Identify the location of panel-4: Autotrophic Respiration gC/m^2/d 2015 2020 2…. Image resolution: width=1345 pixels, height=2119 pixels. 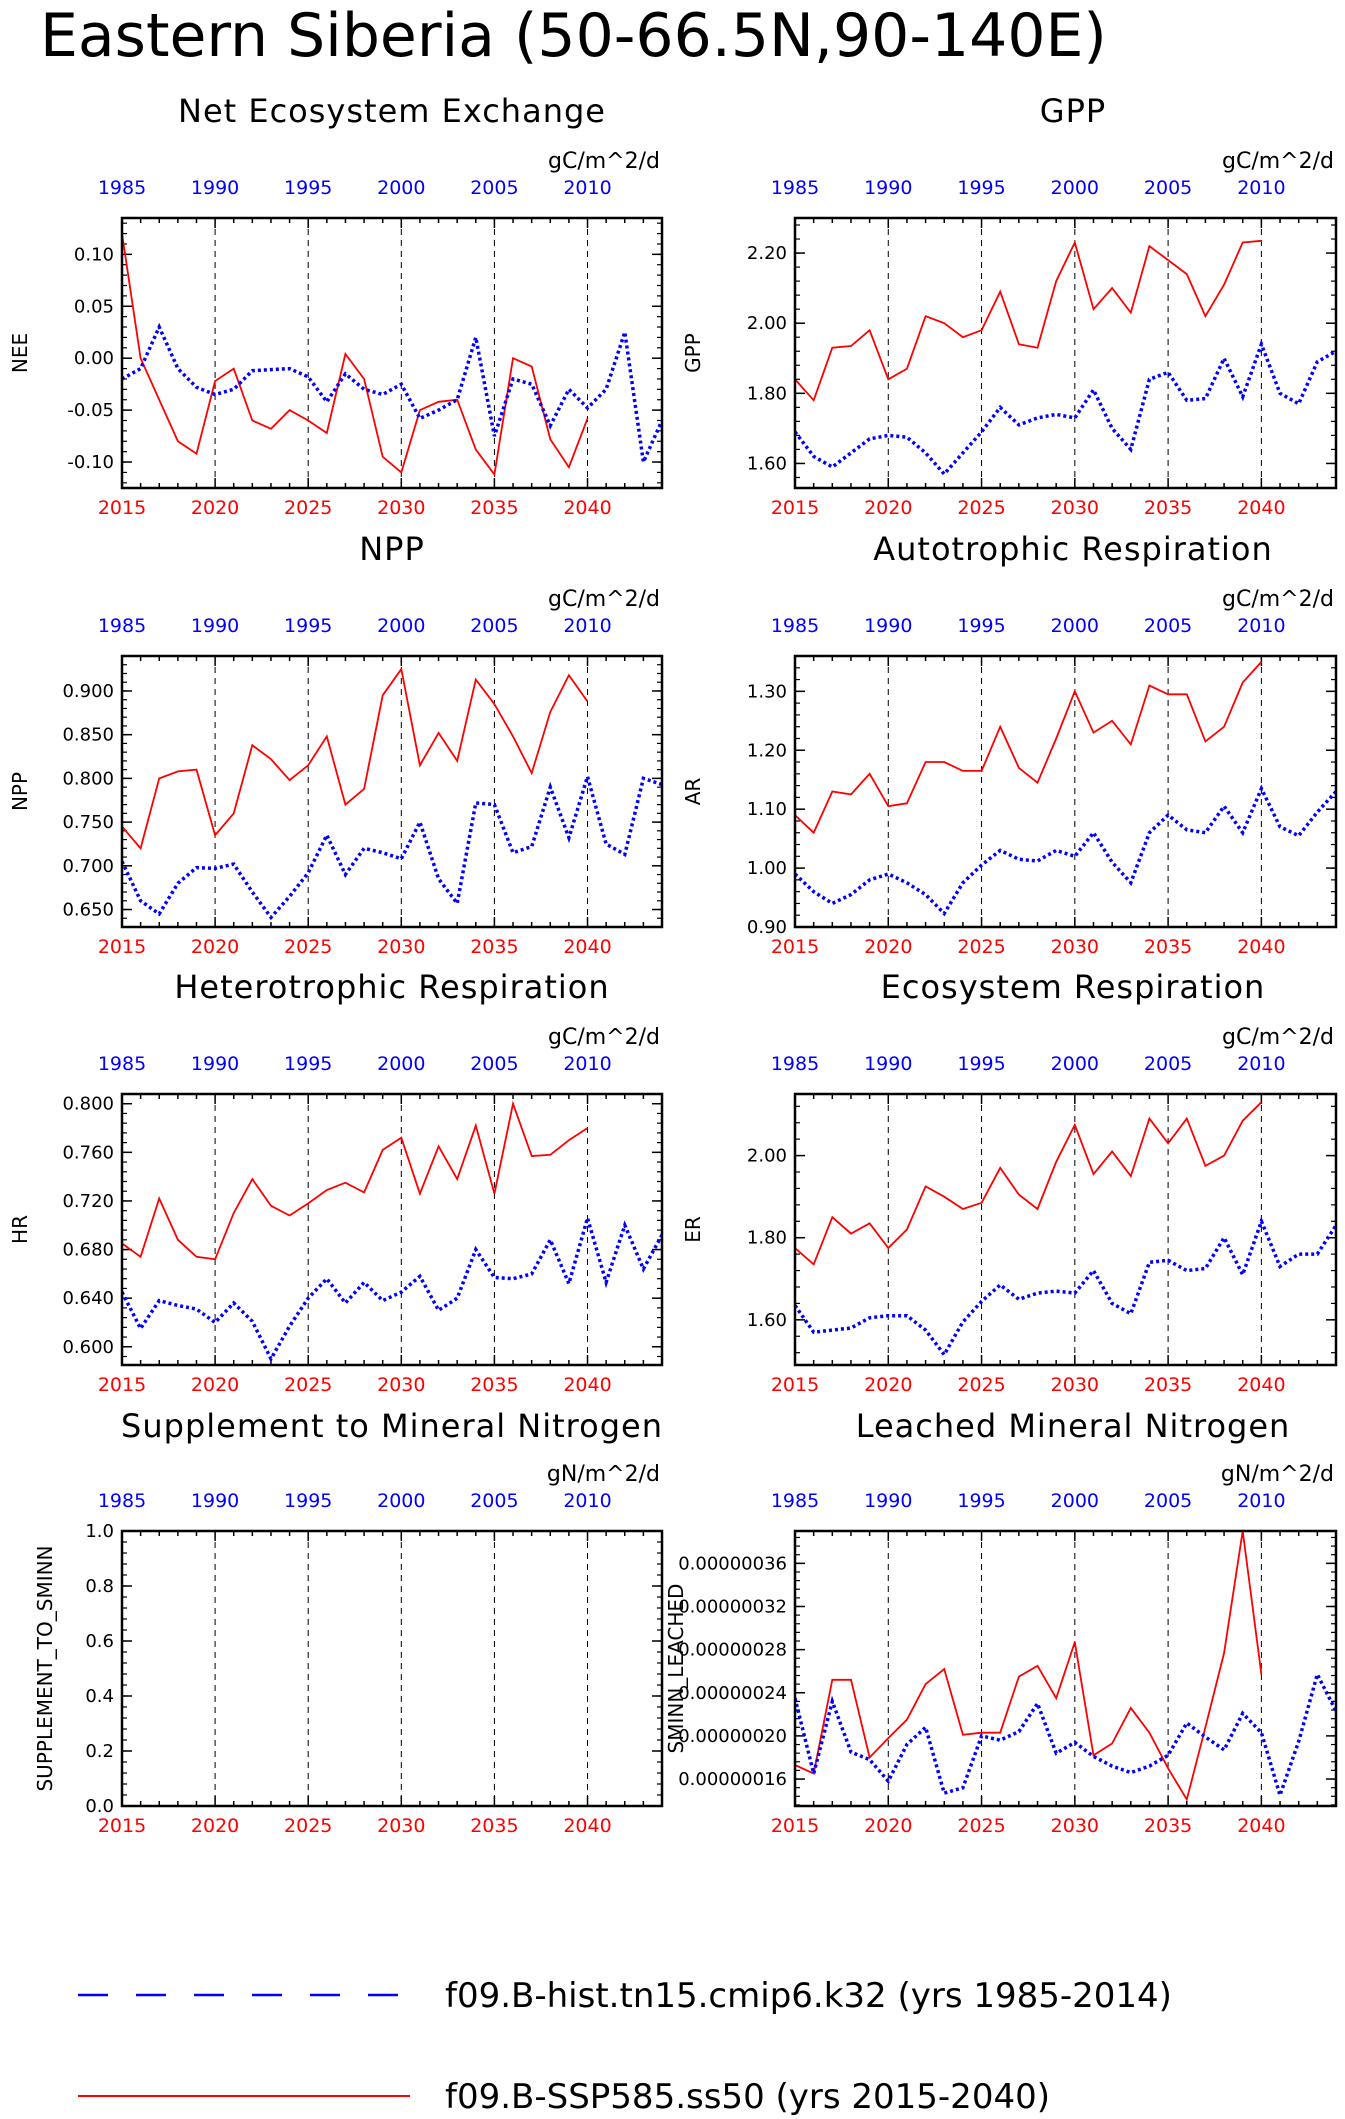
(1009, 744).